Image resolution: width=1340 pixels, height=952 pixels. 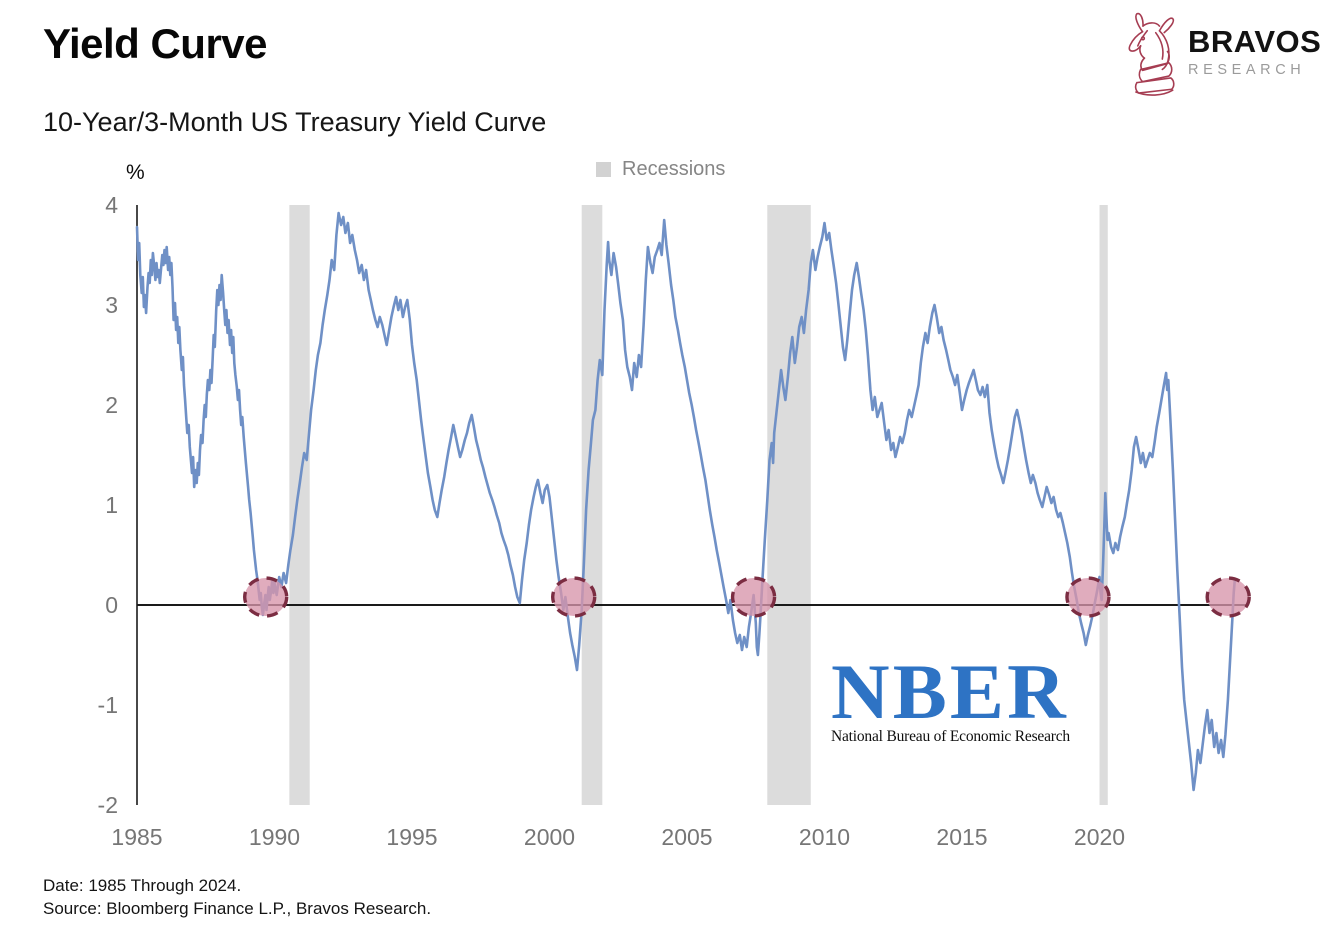 What do you see at coordinates (111, 305) in the screenshot?
I see `y-tick-label: 3` at bounding box center [111, 305].